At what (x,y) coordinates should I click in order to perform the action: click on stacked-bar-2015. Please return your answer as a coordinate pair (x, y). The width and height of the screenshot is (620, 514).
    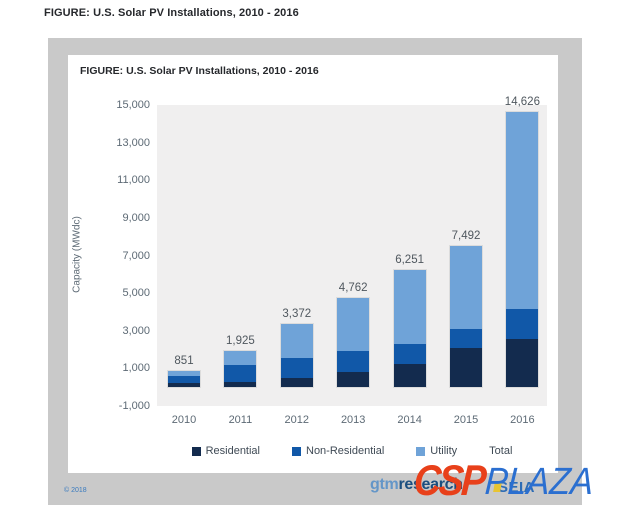
    Looking at the image, I should click on (466, 317).